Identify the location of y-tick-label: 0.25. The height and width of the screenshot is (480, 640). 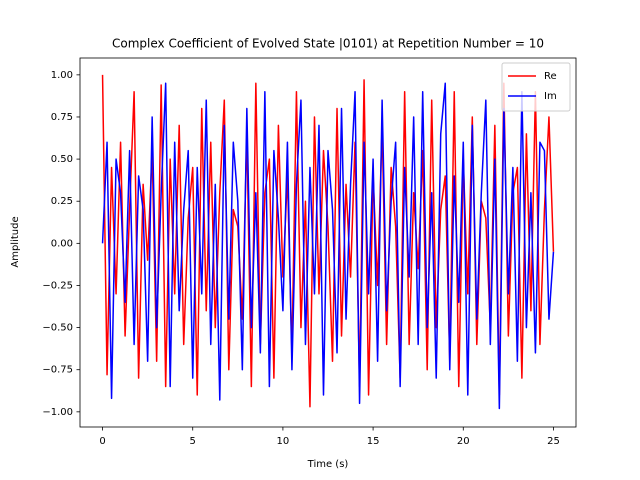
(62, 201).